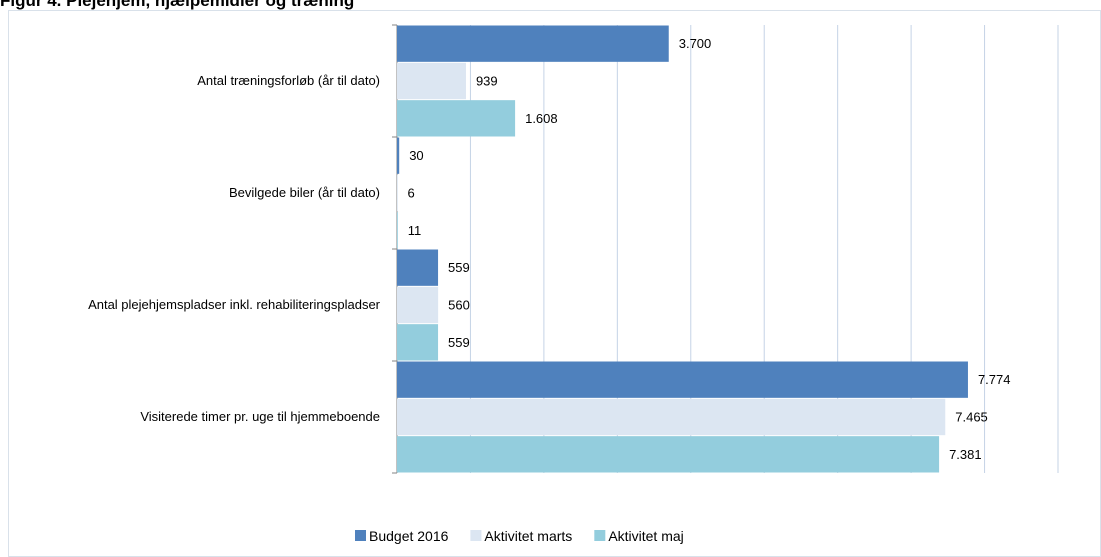  I want to click on value-label: 11, so click(415, 230).